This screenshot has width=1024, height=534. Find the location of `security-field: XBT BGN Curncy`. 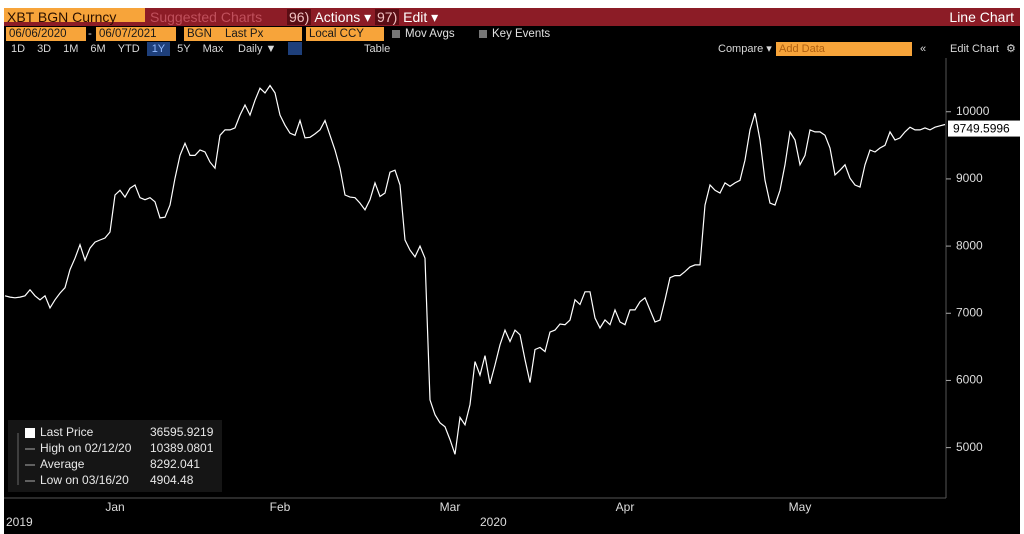

security-field: XBT BGN Curncy is located at coordinates (74, 16).